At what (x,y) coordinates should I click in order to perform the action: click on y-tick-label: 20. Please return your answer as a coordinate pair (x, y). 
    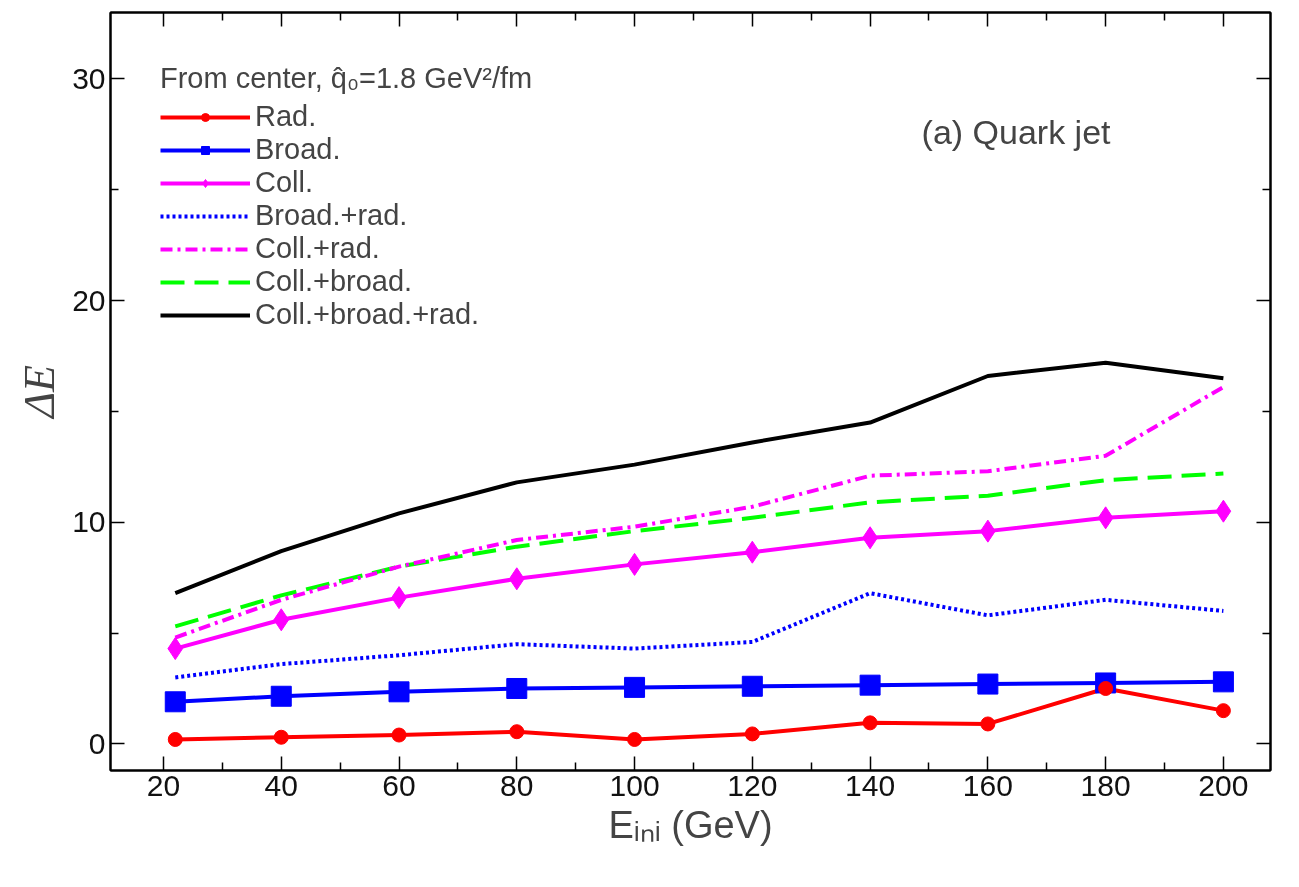
    Looking at the image, I should click on (89, 300).